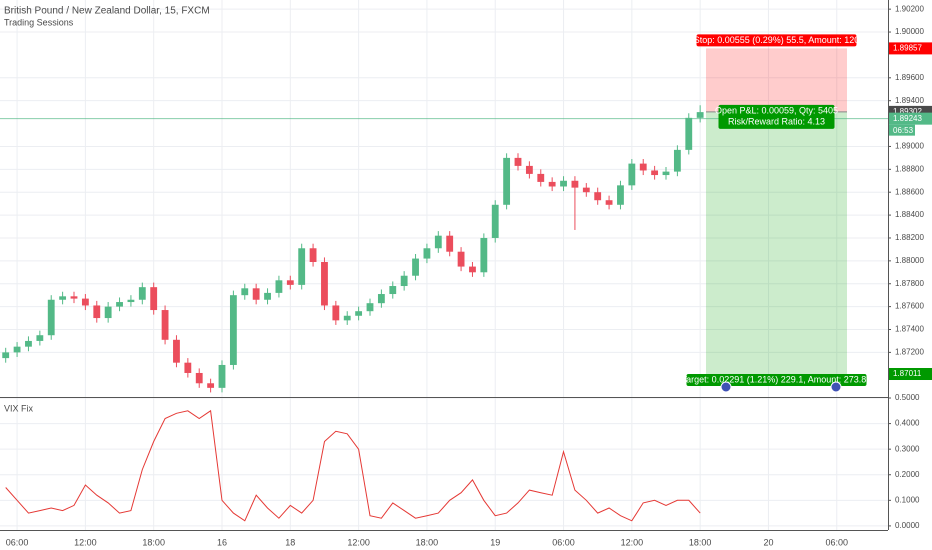 The image size is (932, 550). I want to click on y-tick-label: 1.87200, so click(909, 351).